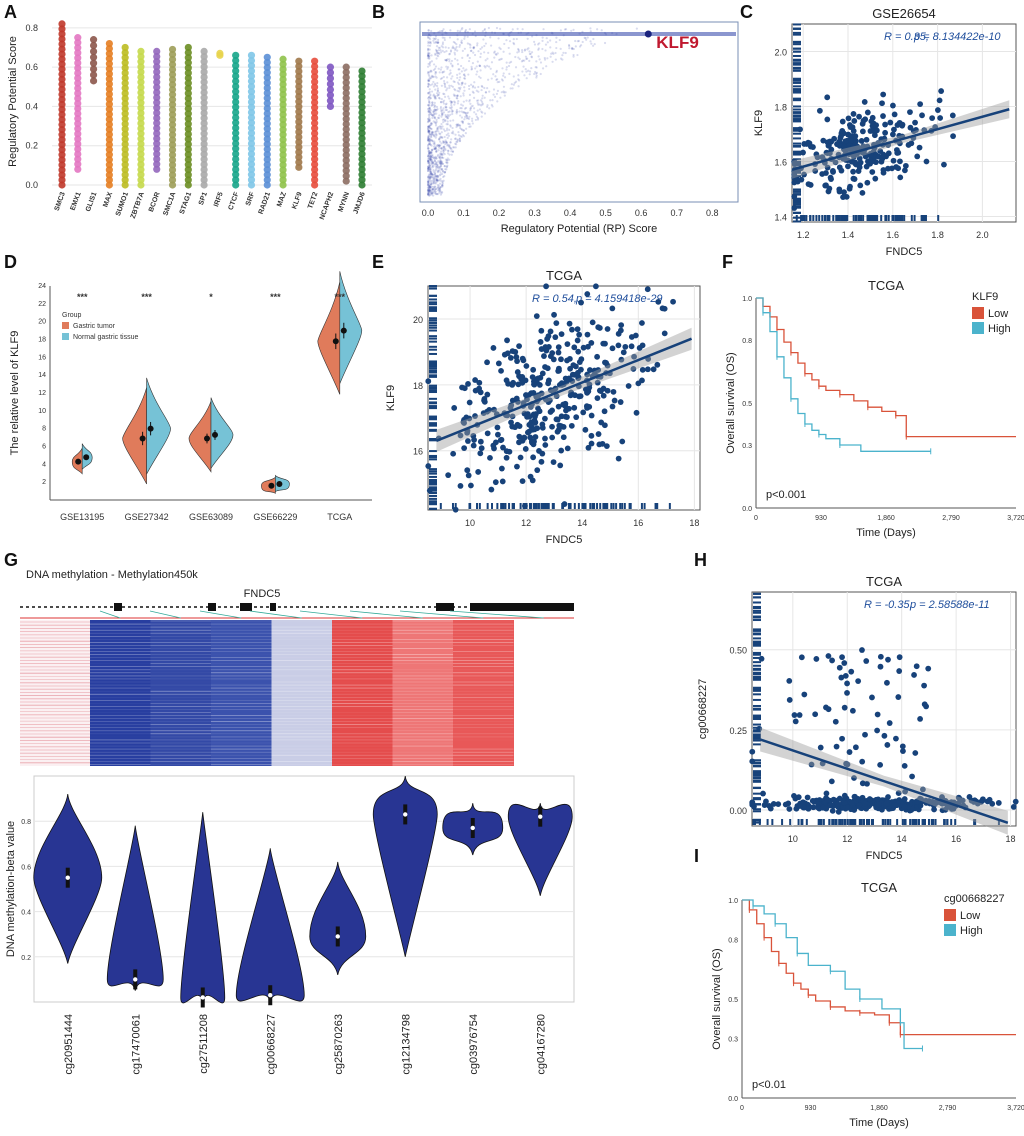 Image resolution: width=1024 pixels, height=1136 pixels. I want to click on g-category-label: cg00668227, so click(271, 1044).